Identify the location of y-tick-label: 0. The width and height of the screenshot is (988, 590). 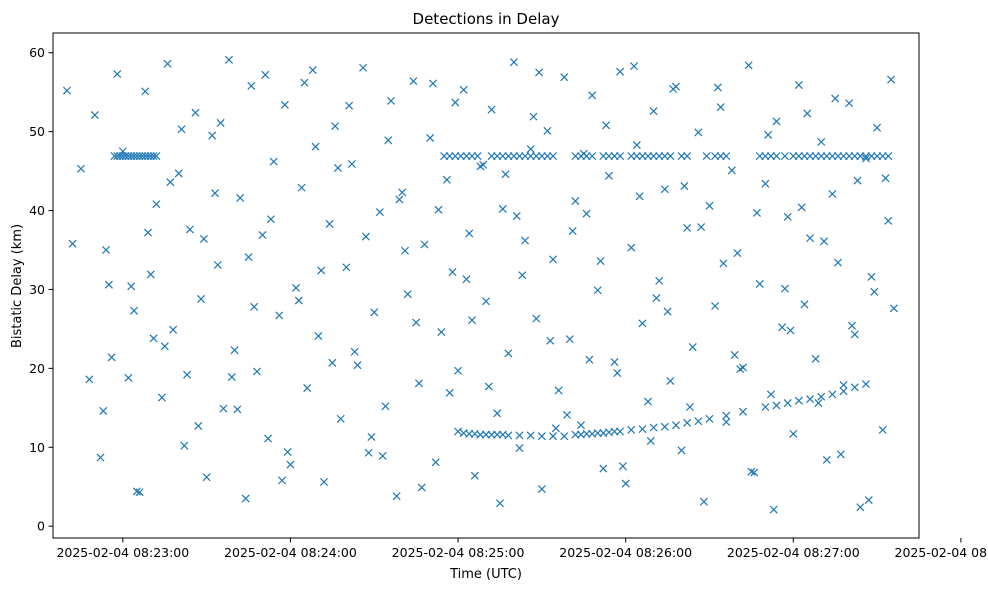
(41, 526).